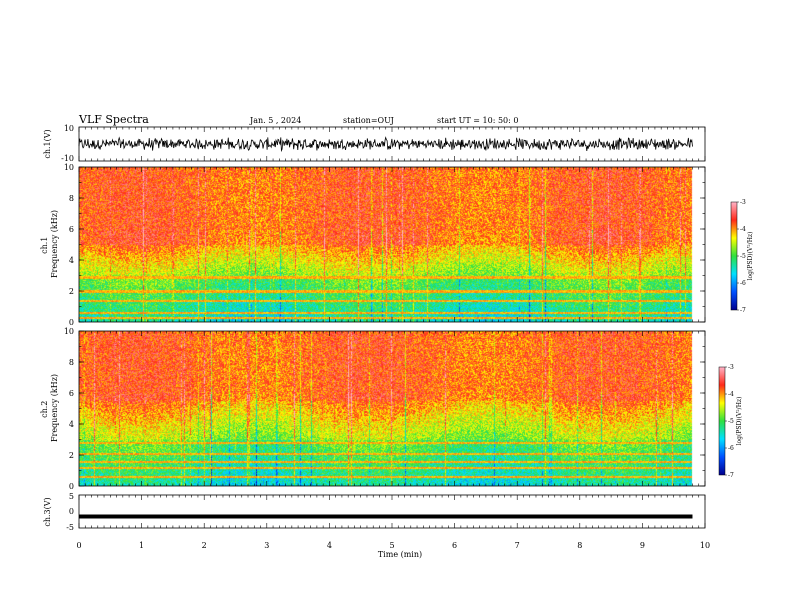 The height and width of the screenshot is (612, 792). What do you see at coordinates (141, 545) in the screenshot?
I see `time-tick-label: 1` at bounding box center [141, 545].